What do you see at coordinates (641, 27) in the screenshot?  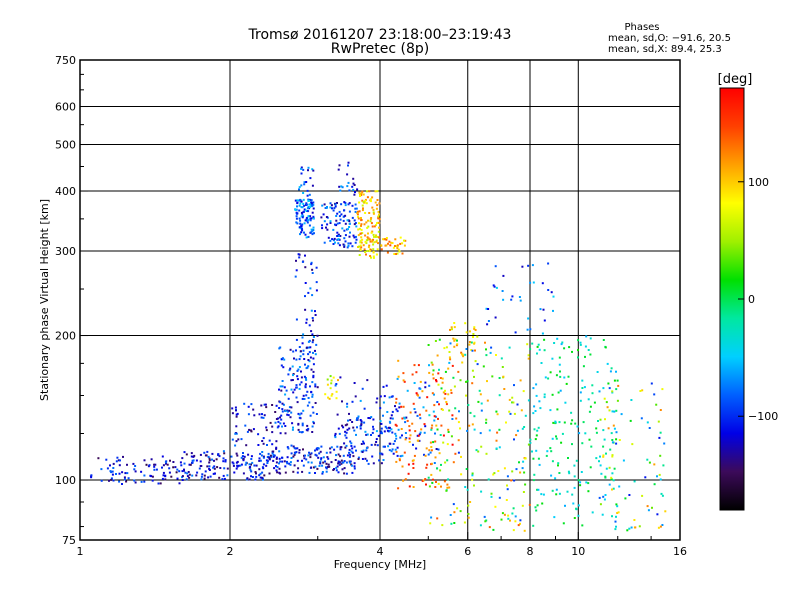 I see `phase-stats-title: Phases` at bounding box center [641, 27].